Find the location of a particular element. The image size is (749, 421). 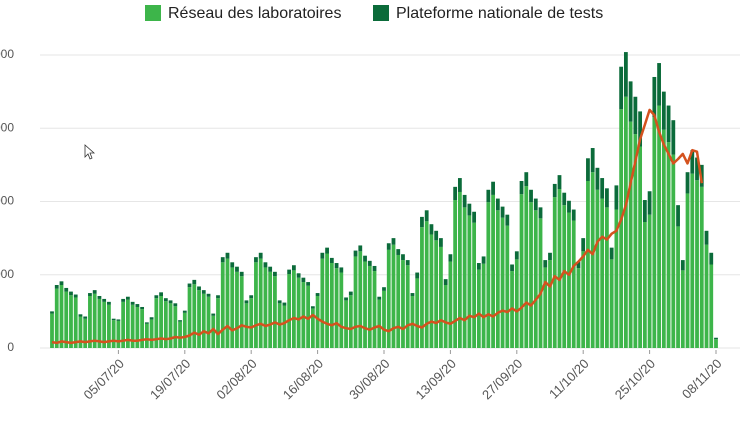

x-tick-label: 25/10/20 is located at coordinates (635, 379).